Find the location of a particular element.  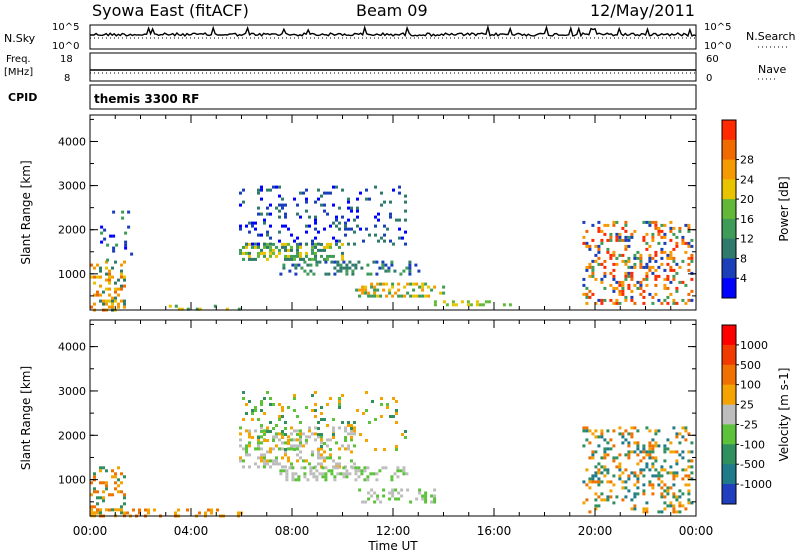

nsky-label: N.Sky is located at coordinates (20, 38).